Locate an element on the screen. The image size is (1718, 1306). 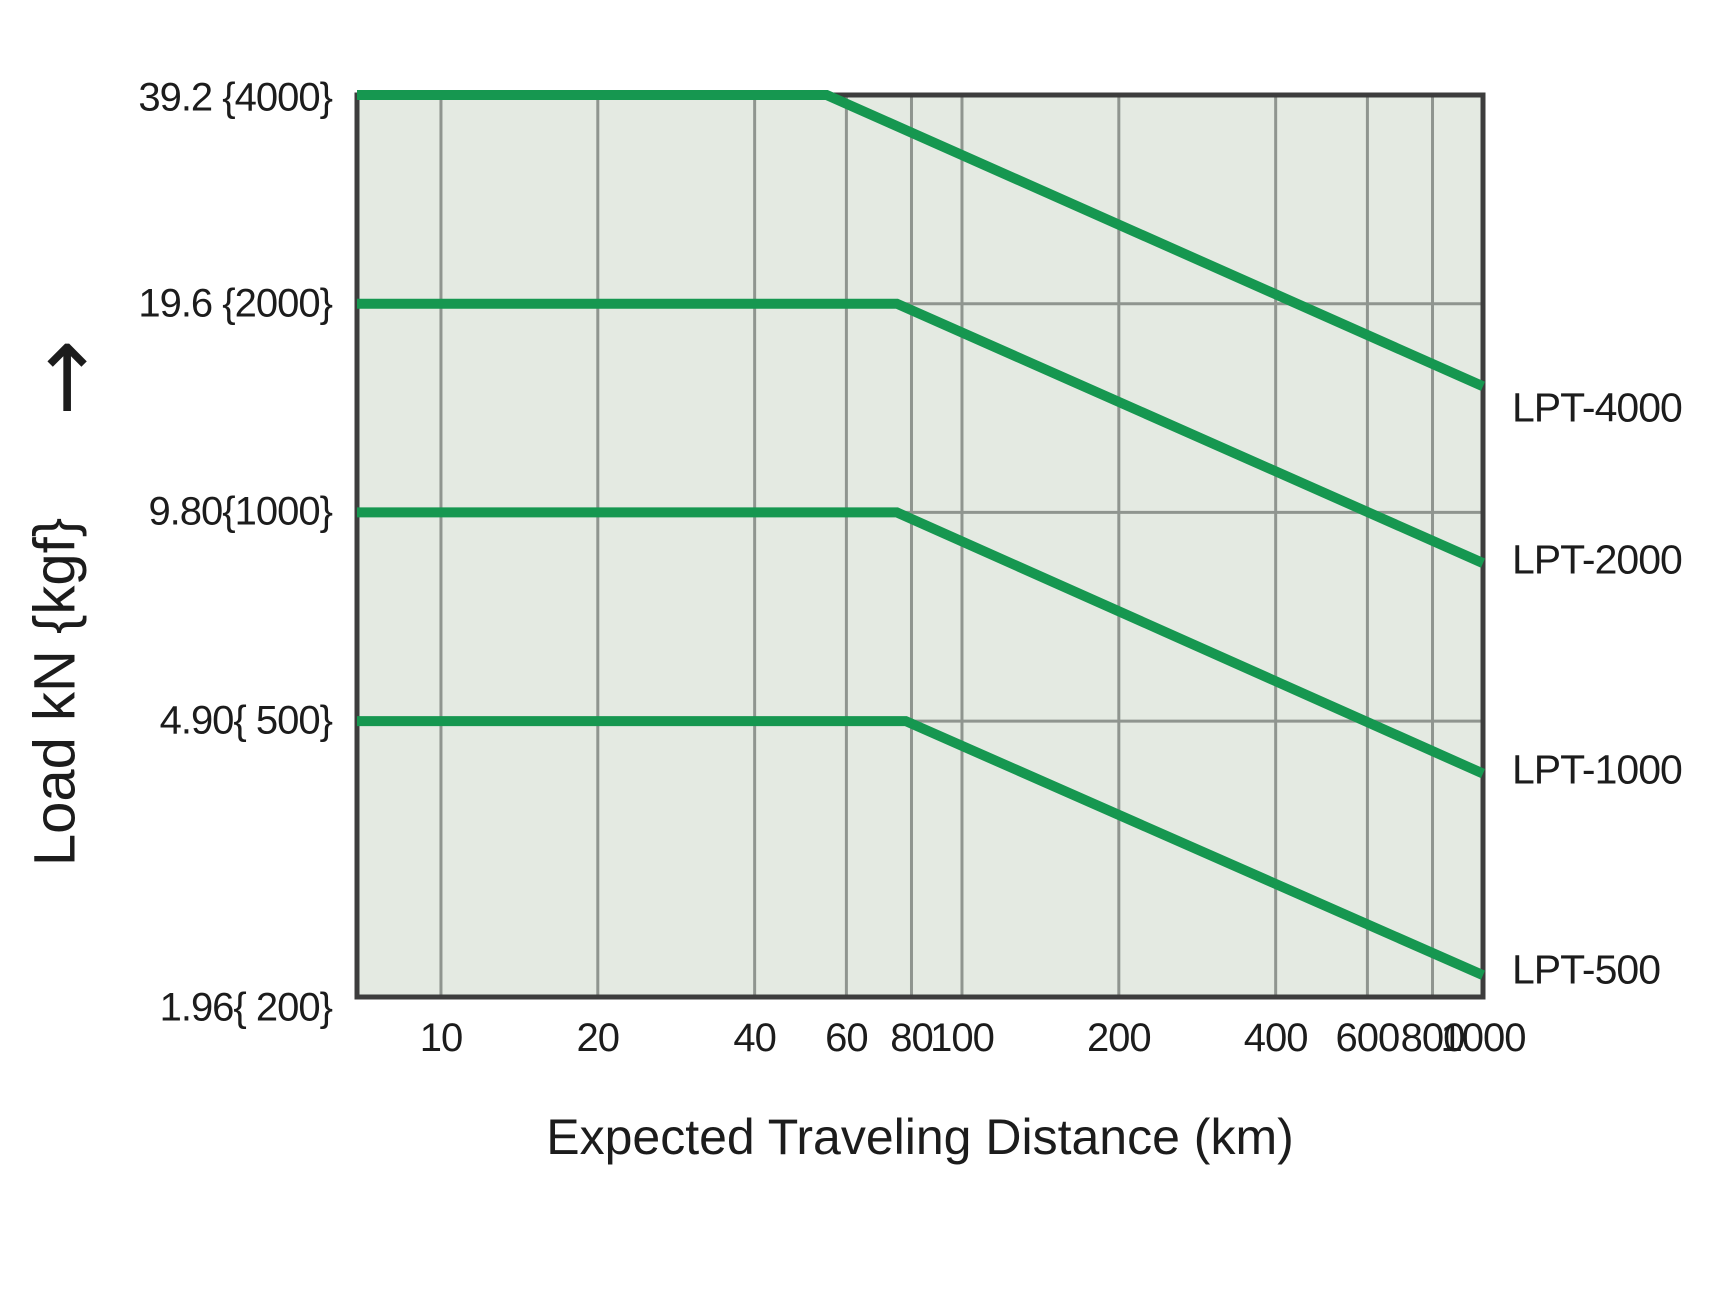
up-arrow-icon: ↑ is located at coordinates (67, 379).